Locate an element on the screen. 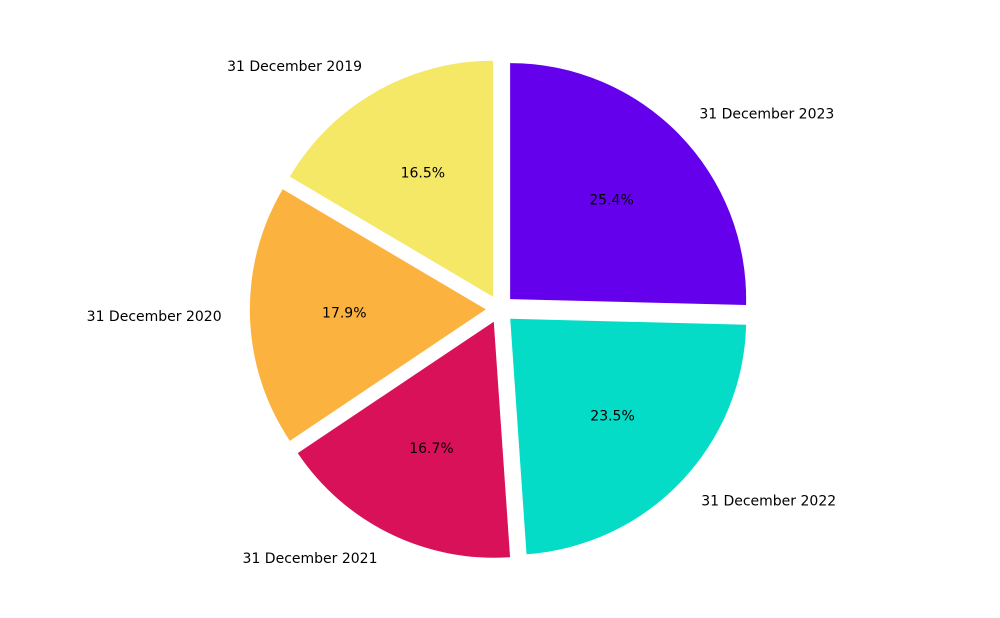 This screenshot has height=618, width=1000. slice-percent-label-5: 25.4% is located at coordinates (611, 200).